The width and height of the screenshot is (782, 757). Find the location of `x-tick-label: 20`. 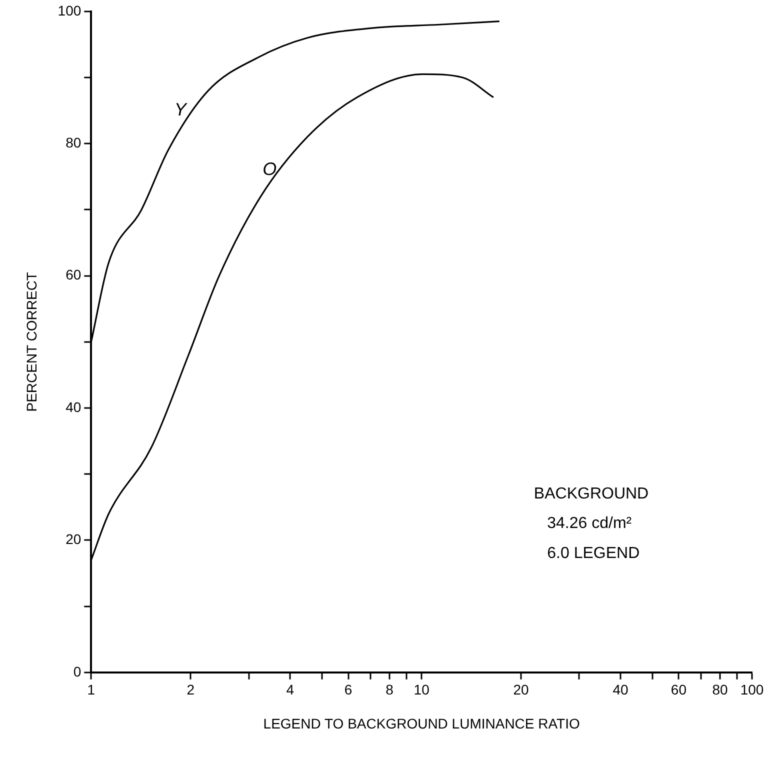

x-tick-label: 20 is located at coordinates (521, 690).